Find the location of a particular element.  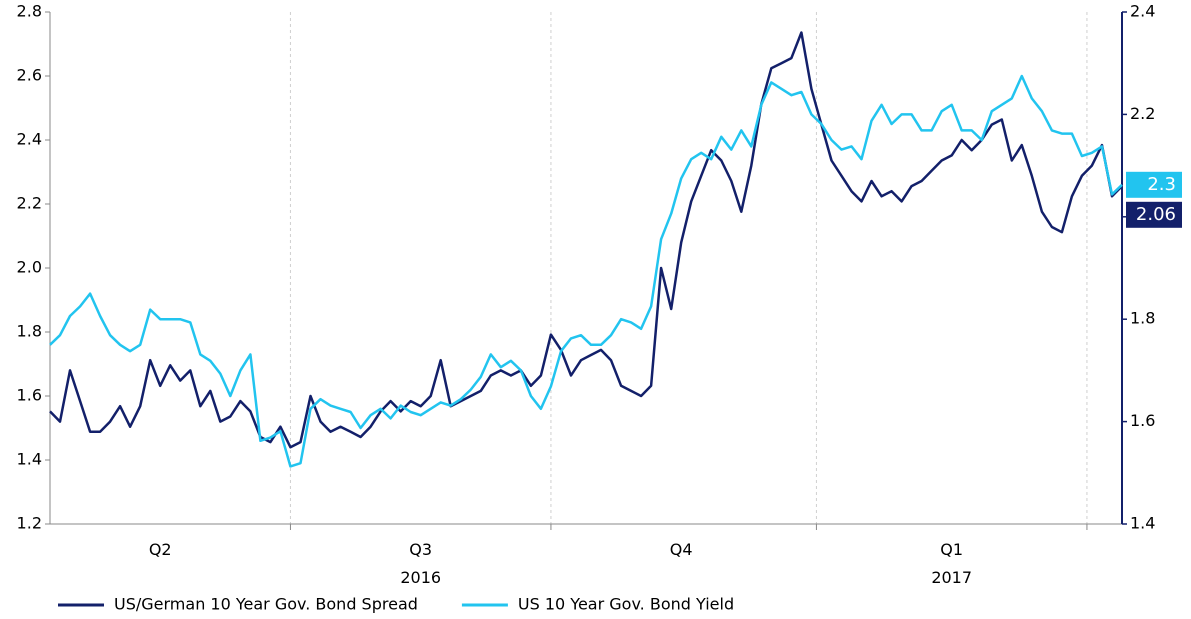

y2-tick-label: 1.8 is located at coordinates (1142, 318).